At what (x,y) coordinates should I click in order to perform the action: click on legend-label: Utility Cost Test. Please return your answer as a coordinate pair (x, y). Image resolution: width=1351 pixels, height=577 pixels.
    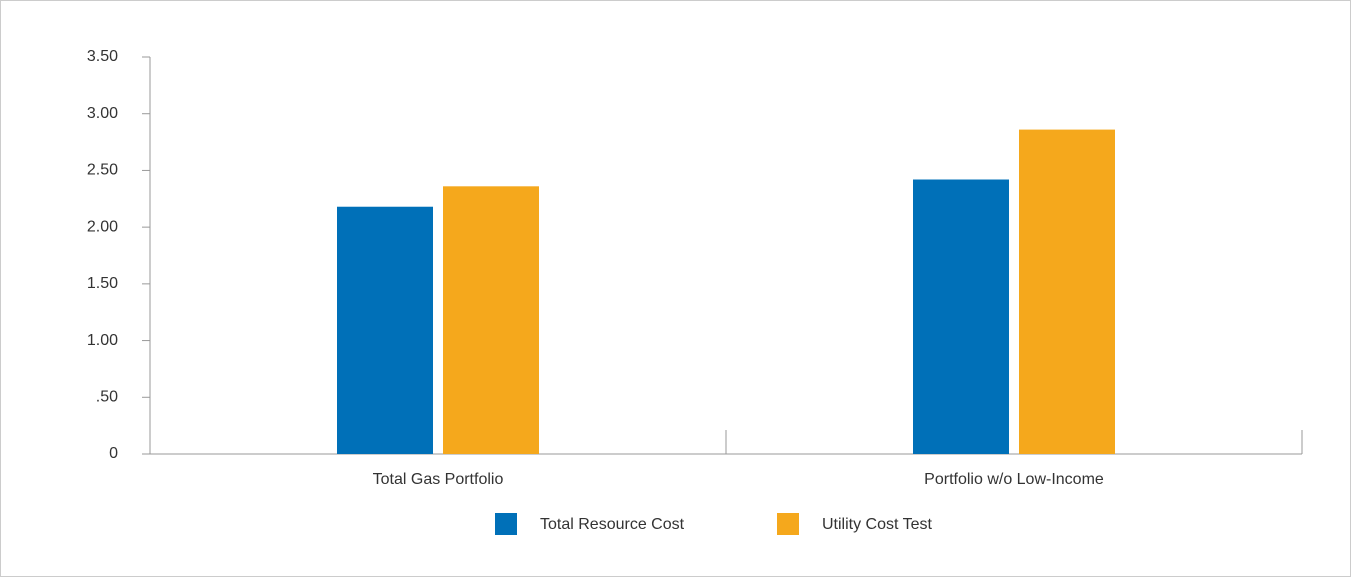
    Looking at the image, I should click on (877, 524).